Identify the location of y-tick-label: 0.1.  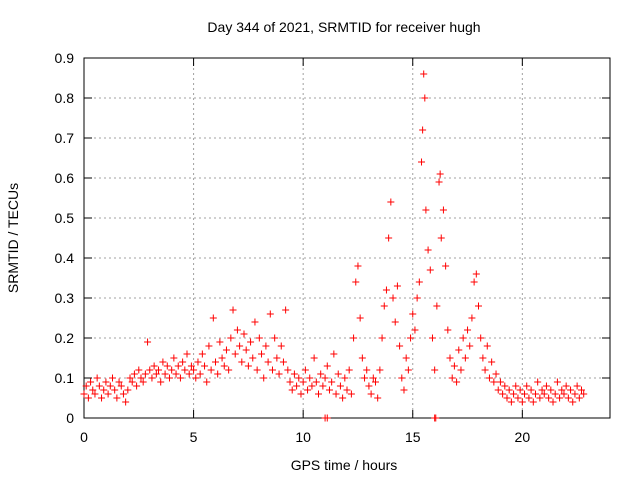
(65, 378).